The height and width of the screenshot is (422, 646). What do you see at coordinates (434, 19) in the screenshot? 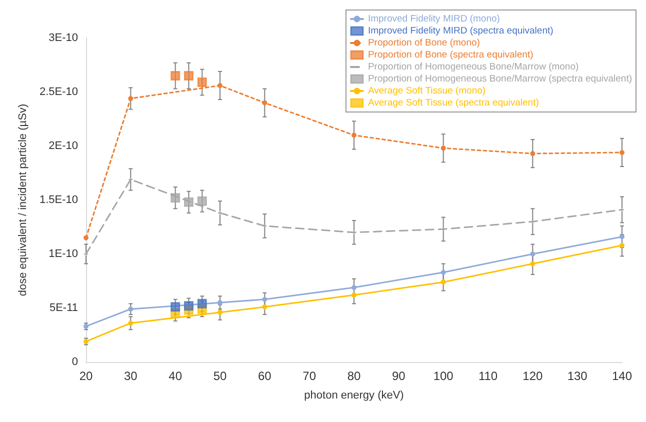
I see `legend-label: Improved Fidelity MIRD (mono)` at bounding box center [434, 19].